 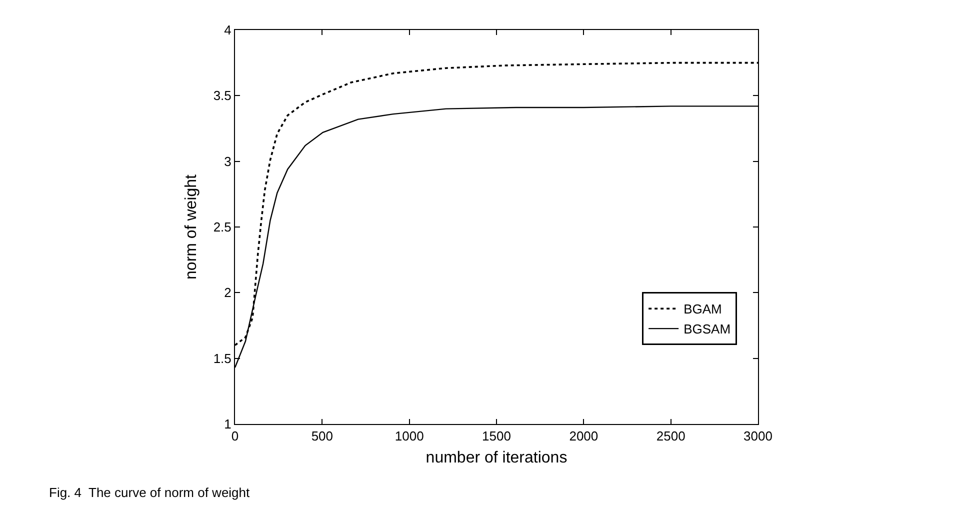 What do you see at coordinates (496, 436) in the screenshot?
I see `x-tick-label: 1500` at bounding box center [496, 436].